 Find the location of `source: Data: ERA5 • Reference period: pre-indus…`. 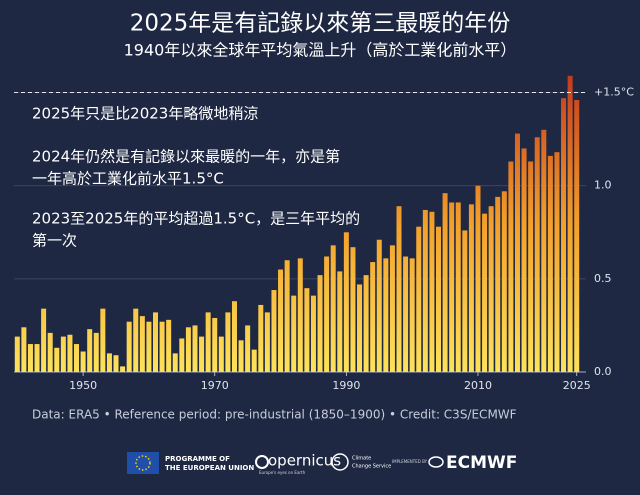

source: Data: ERA5 • Reference period: pre-indus… is located at coordinates (274, 415).